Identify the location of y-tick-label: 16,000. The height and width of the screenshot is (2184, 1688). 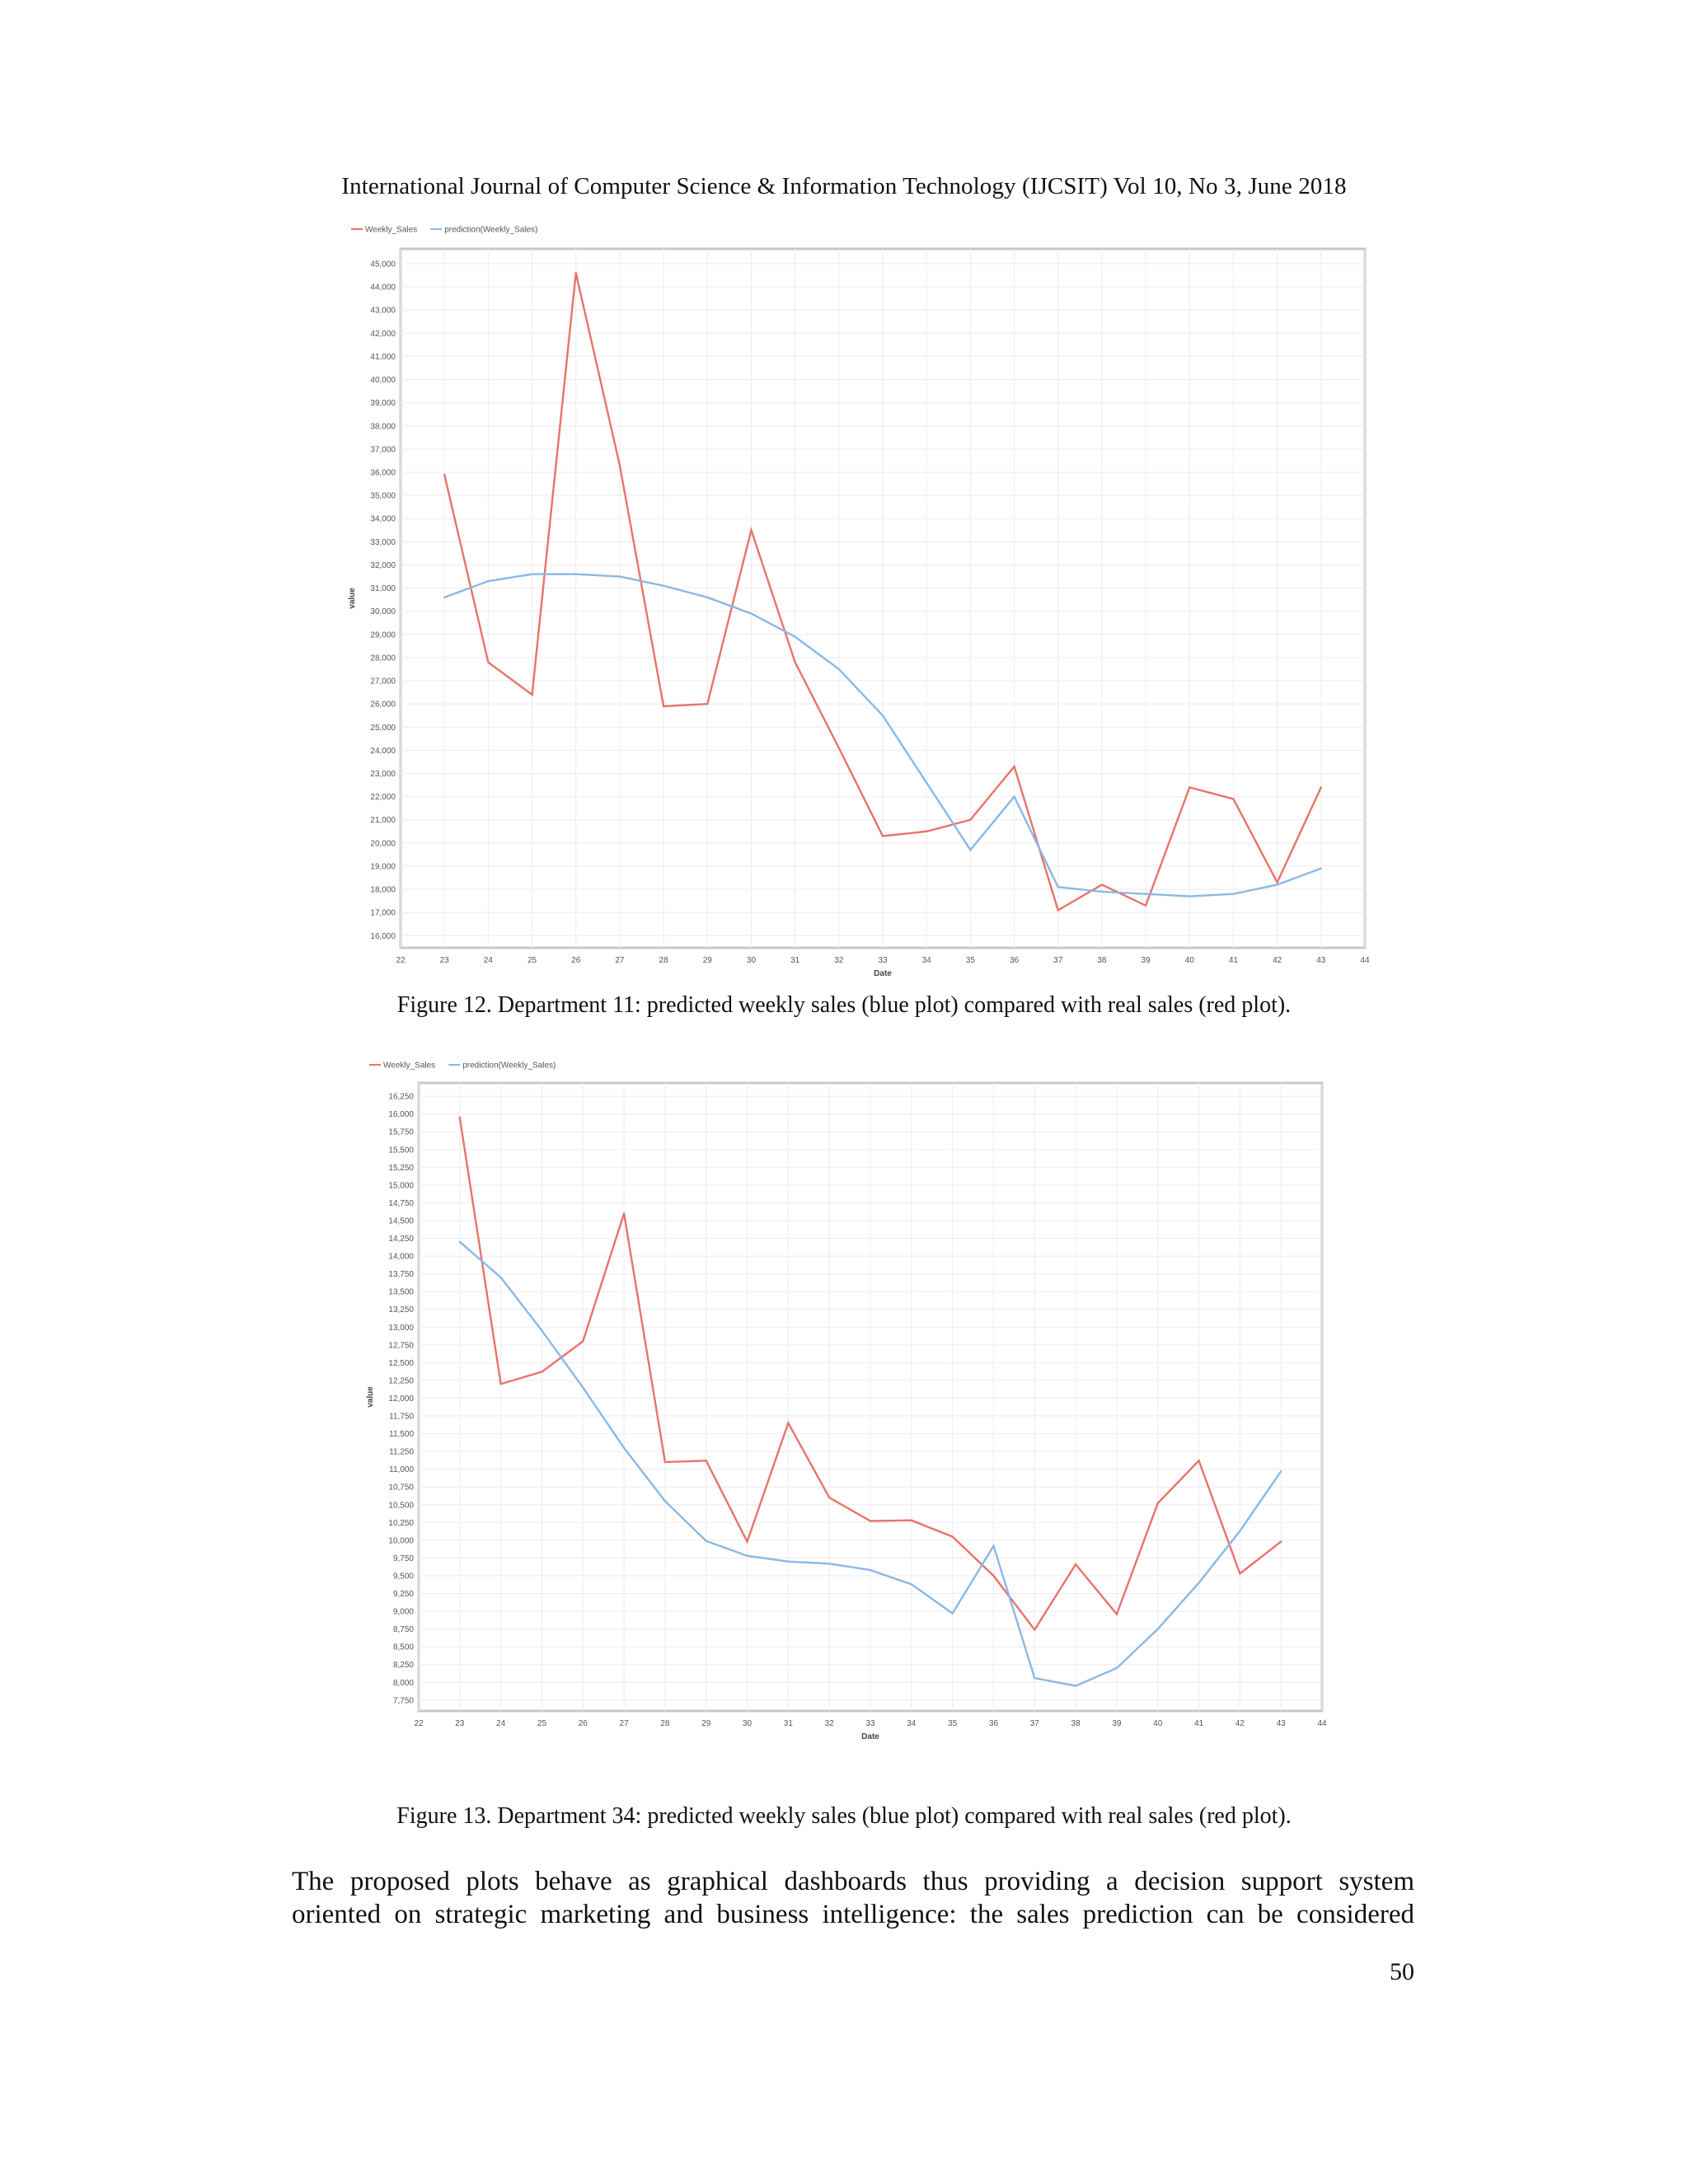
(383, 936).